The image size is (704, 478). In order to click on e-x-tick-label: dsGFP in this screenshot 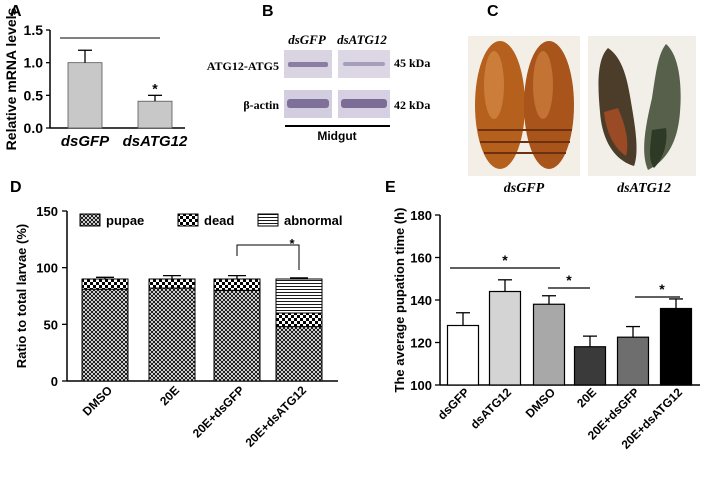, I will do `click(453, 403)`.